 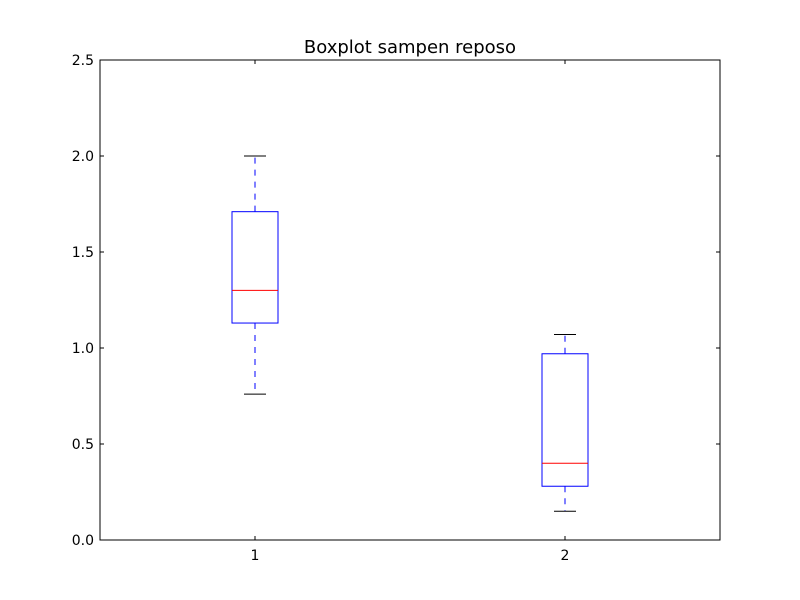 What do you see at coordinates (83, 445) in the screenshot?
I see `y-tick-label: 0.5` at bounding box center [83, 445].